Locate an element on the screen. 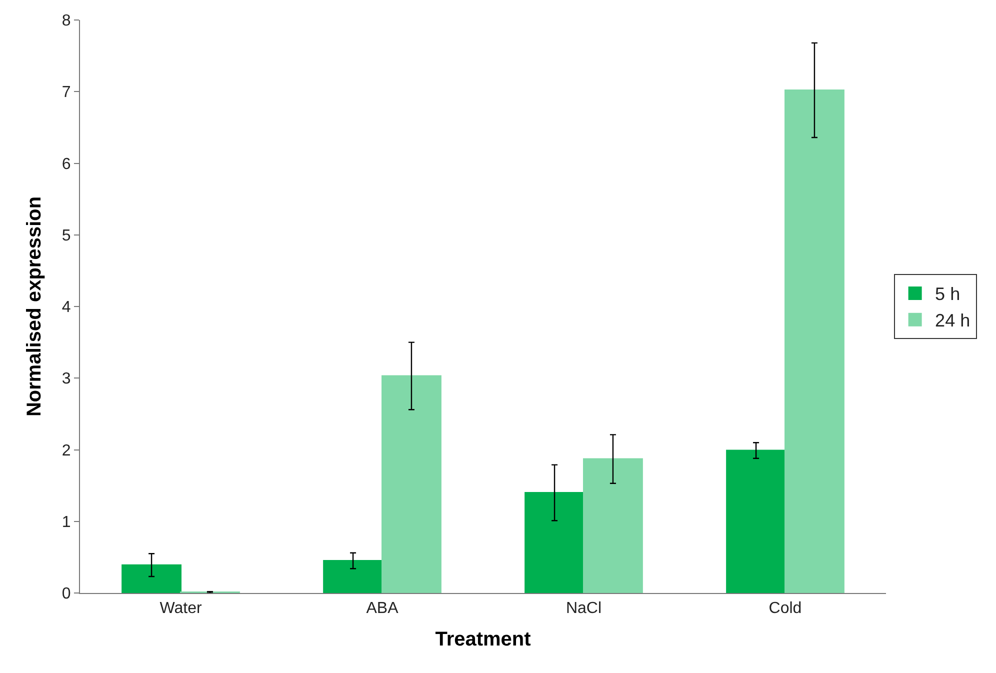 The width and height of the screenshot is (996, 673). x-tick-label: ABA is located at coordinates (382, 609).